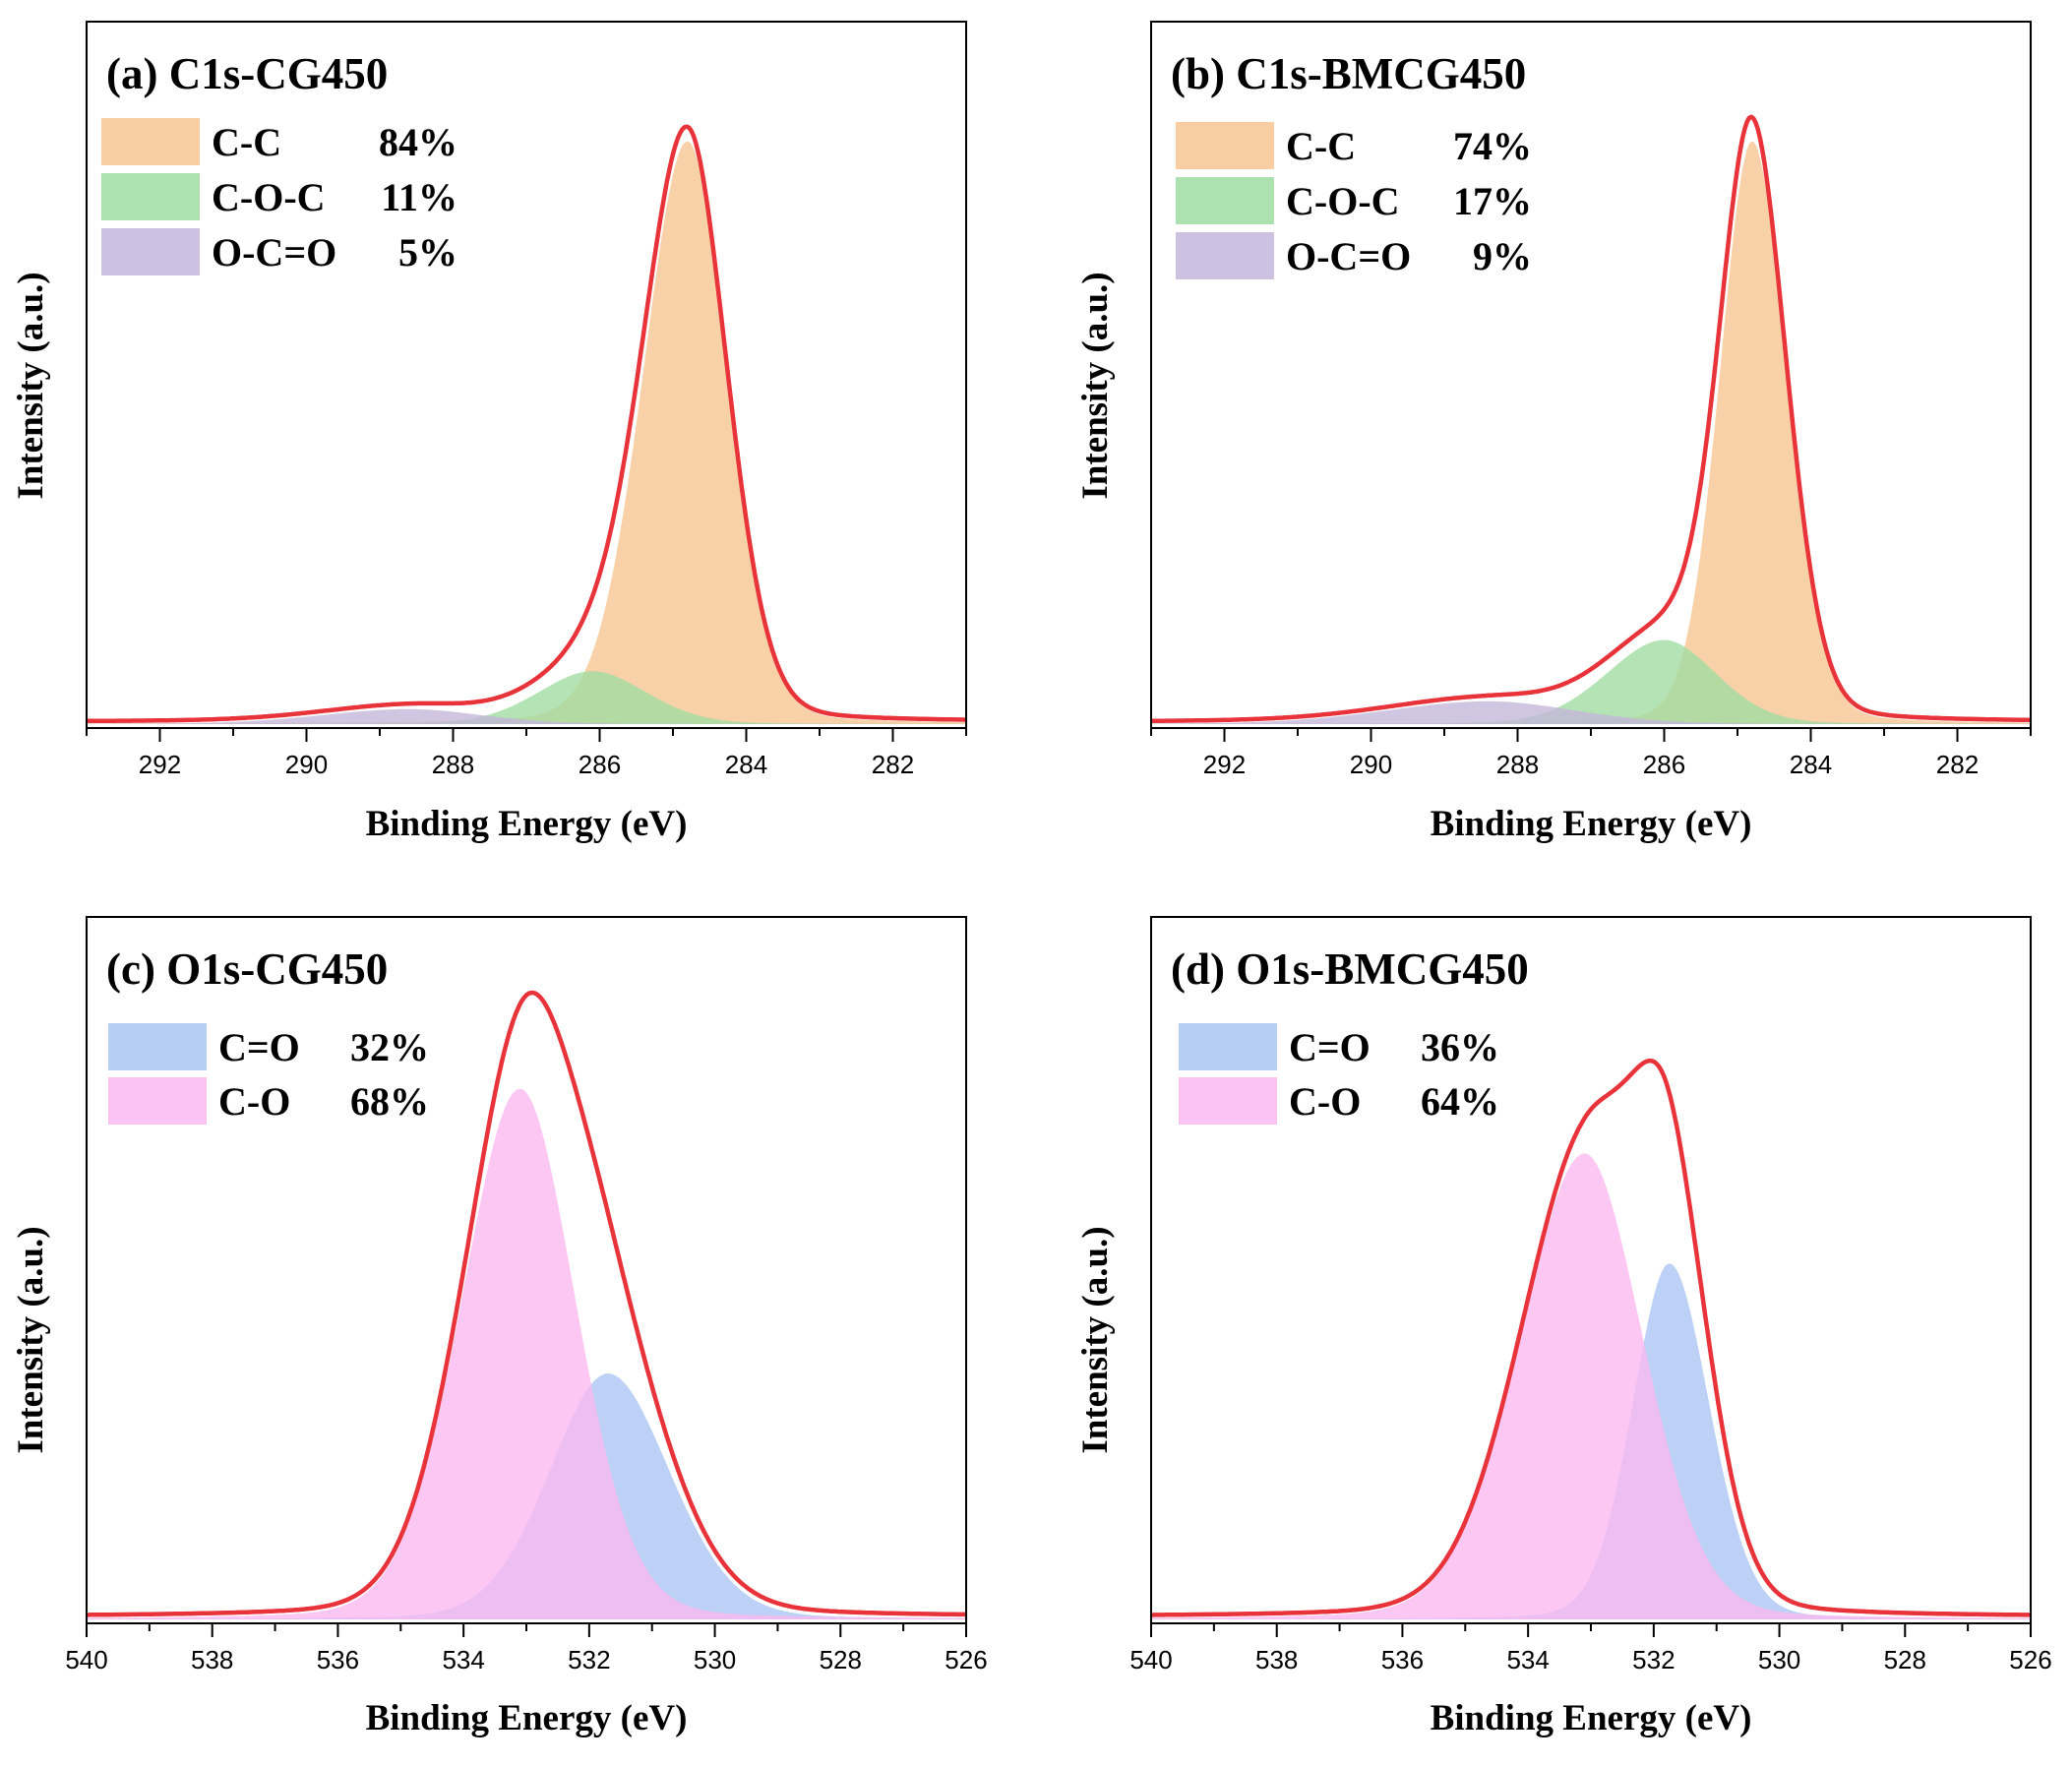 This screenshot has height=1766, width=2072. Describe the element at coordinates (1492, 201) in the screenshot. I see `panel-b-legend-value: 17%` at that location.